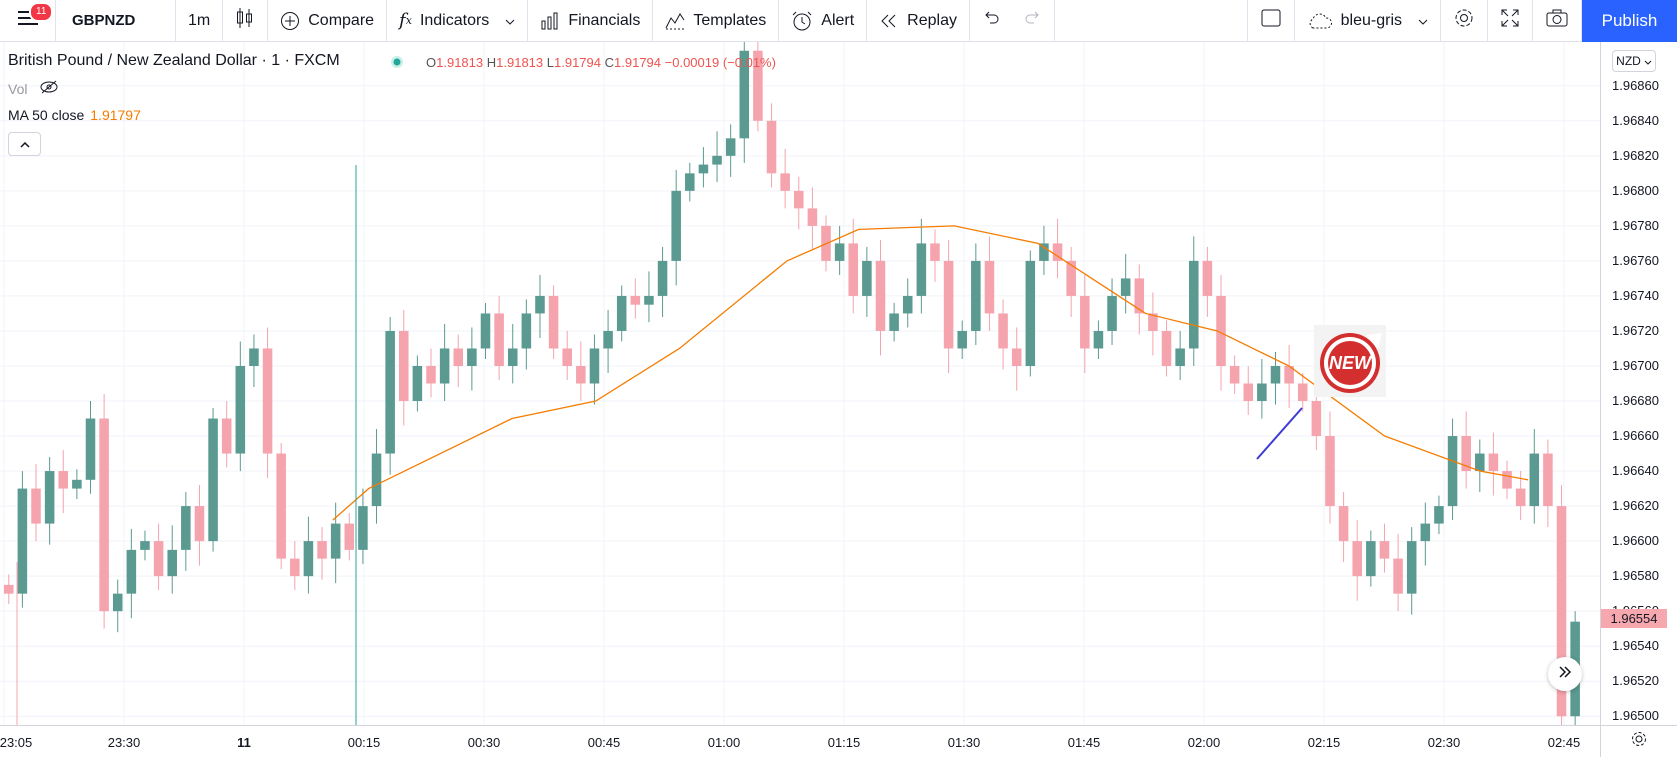  Describe the element at coordinates (1350, 361) in the screenshot. I see `new-sticker-drawing: NEW` at that location.